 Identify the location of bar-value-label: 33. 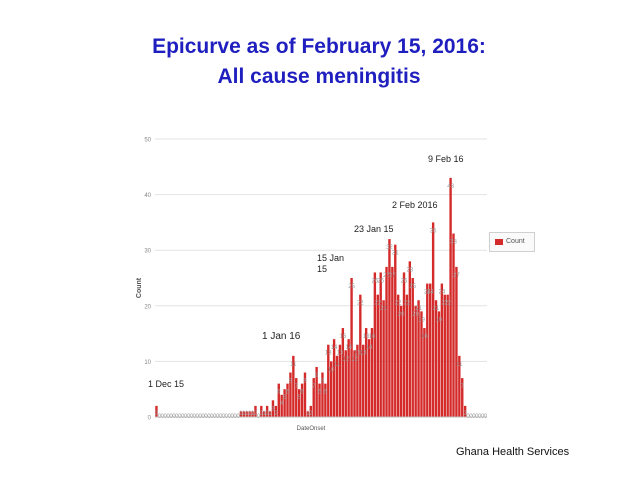
(453, 243).